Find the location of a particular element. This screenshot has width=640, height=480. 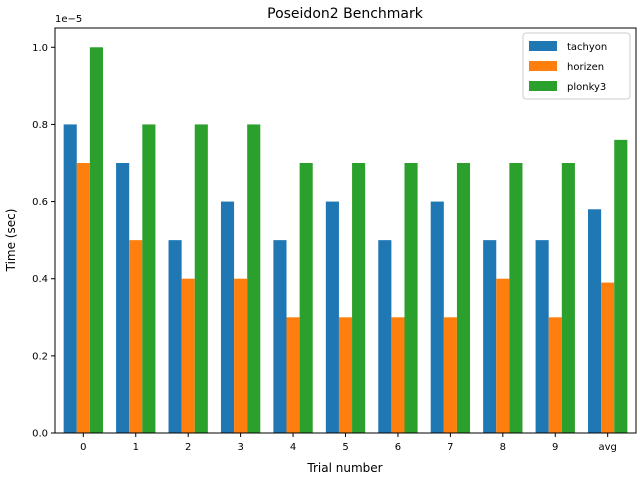

bar-horizen-avg is located at coordinates (608, 357).